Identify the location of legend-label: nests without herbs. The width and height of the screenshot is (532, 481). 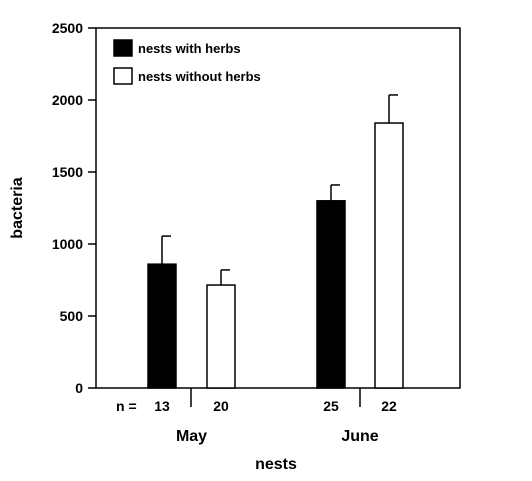
(199, 76).